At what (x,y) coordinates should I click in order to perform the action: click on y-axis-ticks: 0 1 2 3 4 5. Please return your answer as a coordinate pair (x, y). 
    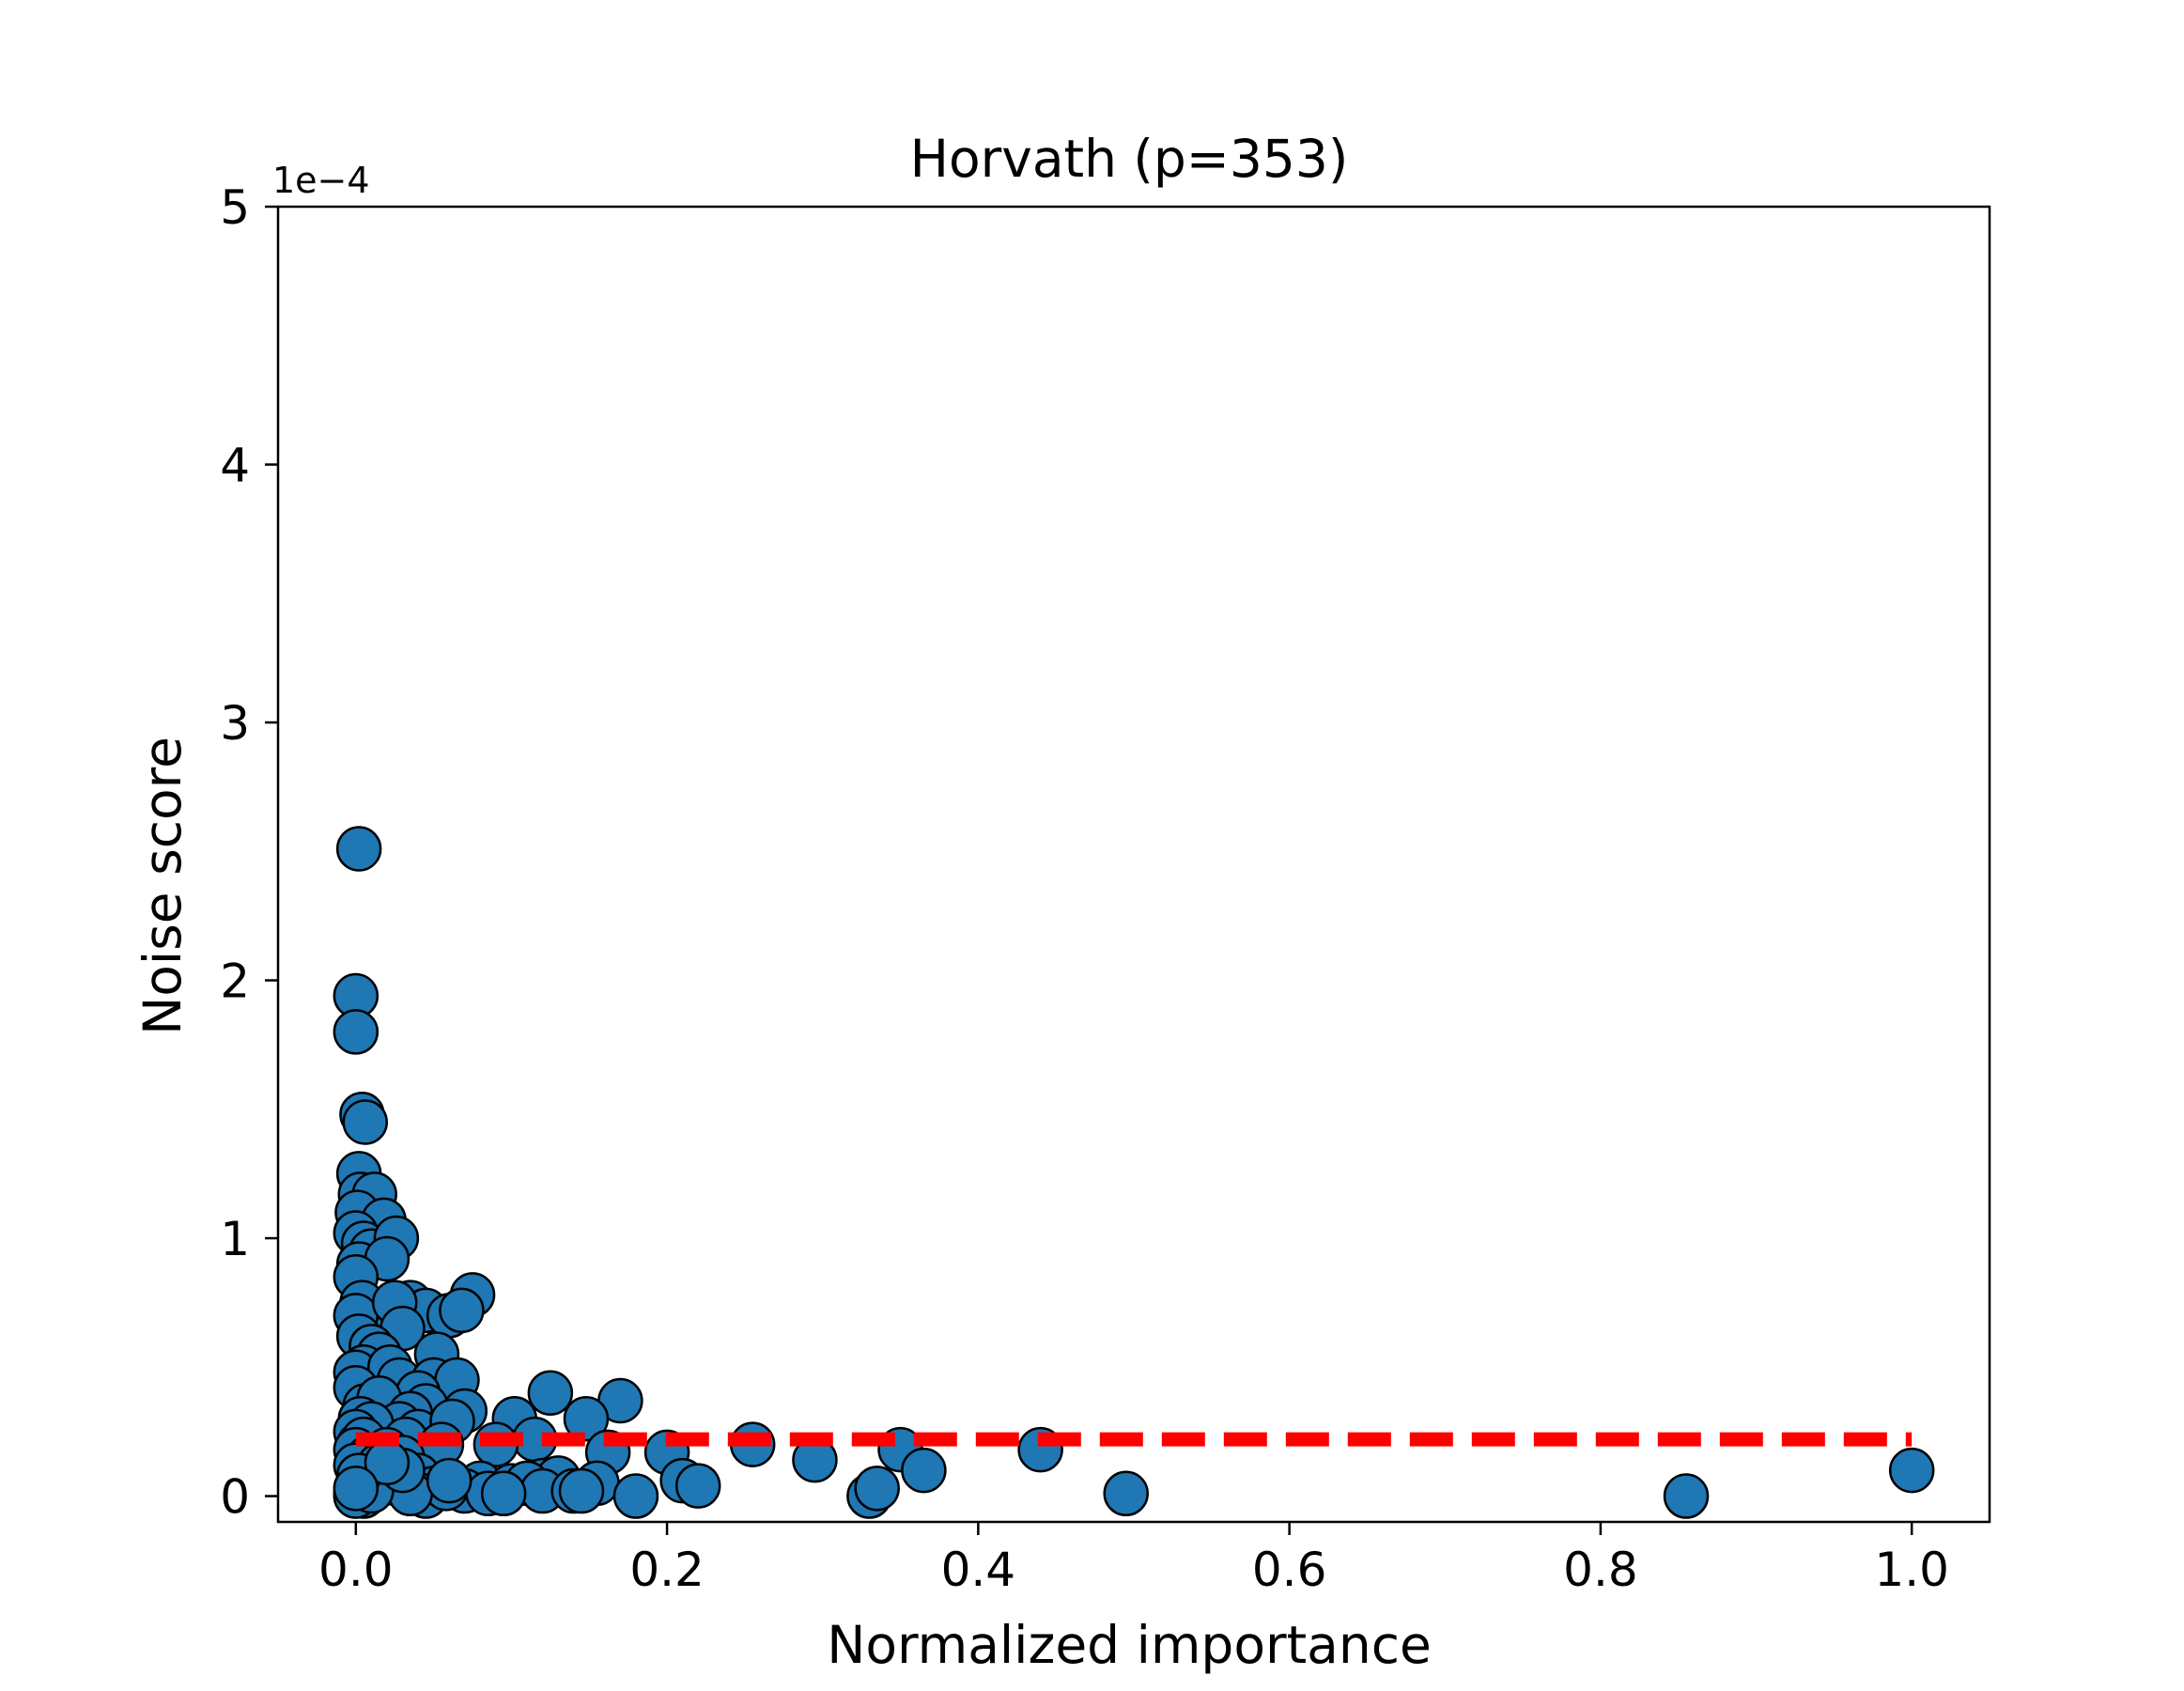
    Looking at the image, I should click on (249, 852).